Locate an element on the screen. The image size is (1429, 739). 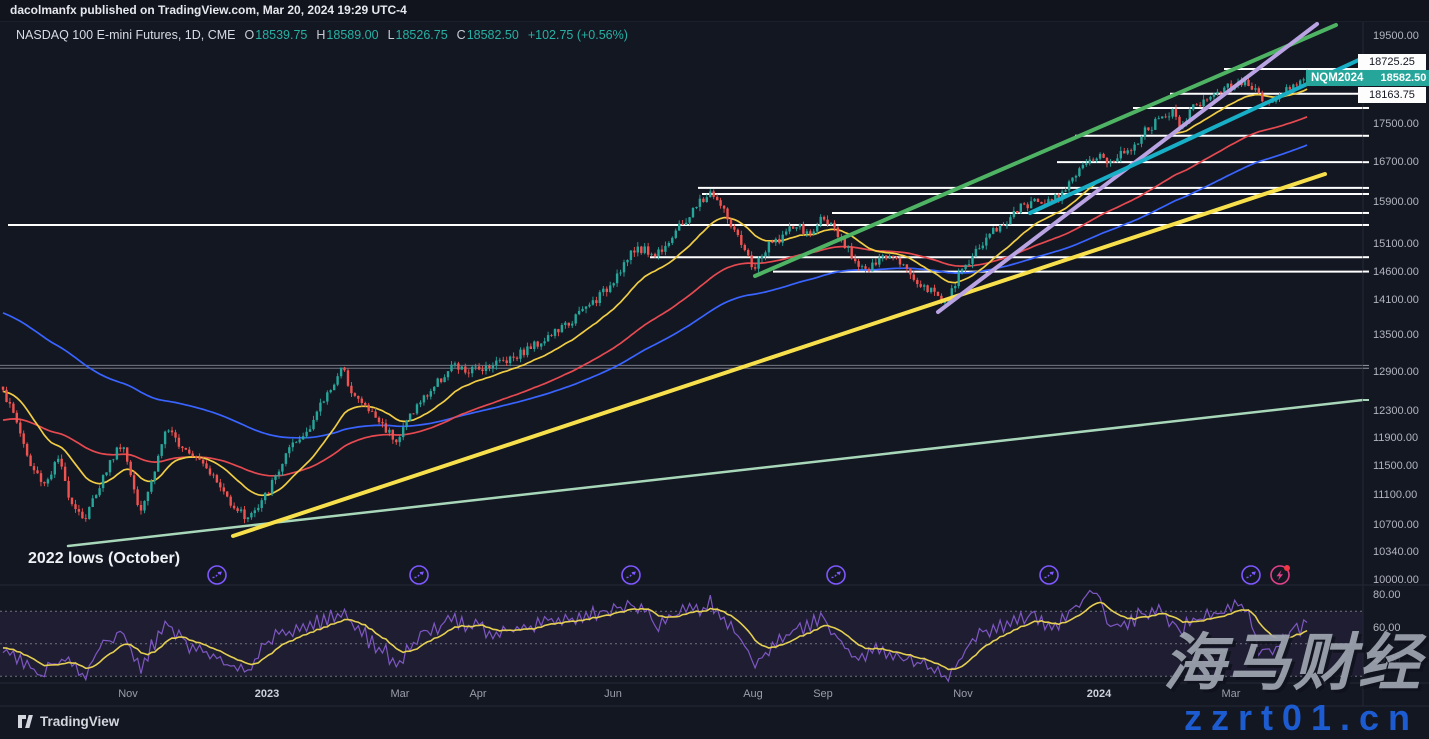
time-axis-label: Aug is located at coordinates (753, 694).